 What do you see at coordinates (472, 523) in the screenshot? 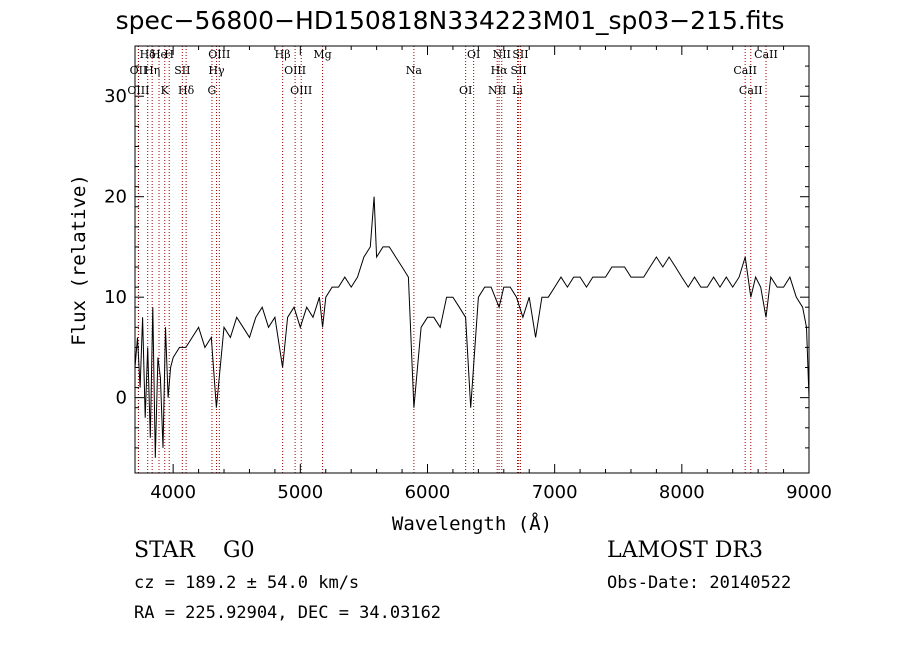
I see `x-axis-label: Wavelength (Å)` at bounding box center [472, 523].